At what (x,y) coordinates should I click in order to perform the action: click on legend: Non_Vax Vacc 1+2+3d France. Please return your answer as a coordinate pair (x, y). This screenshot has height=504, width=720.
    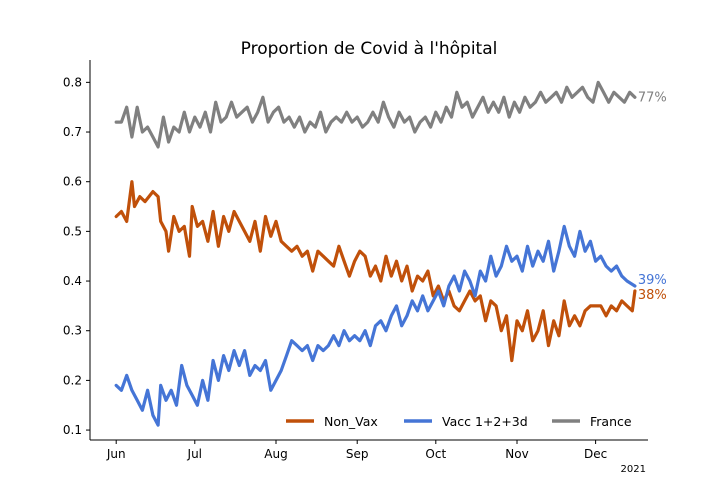
    Looking at the image, I should click on (459, 421).